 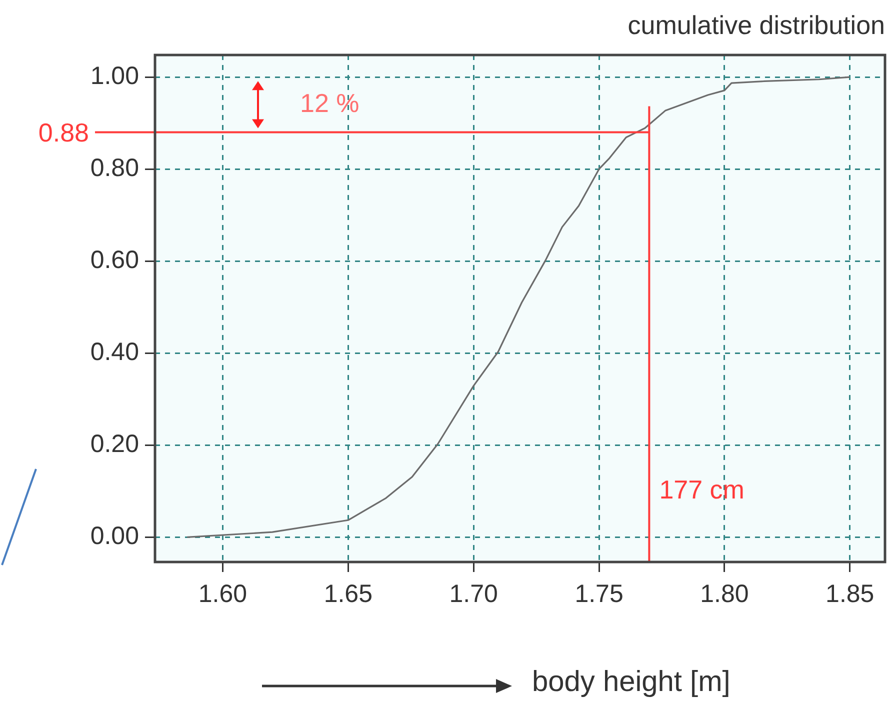 What do you see at coordinates (223, 594) in the screenshot?
I see `x-tick-label: 1.60` at bounding box center [223, 594].